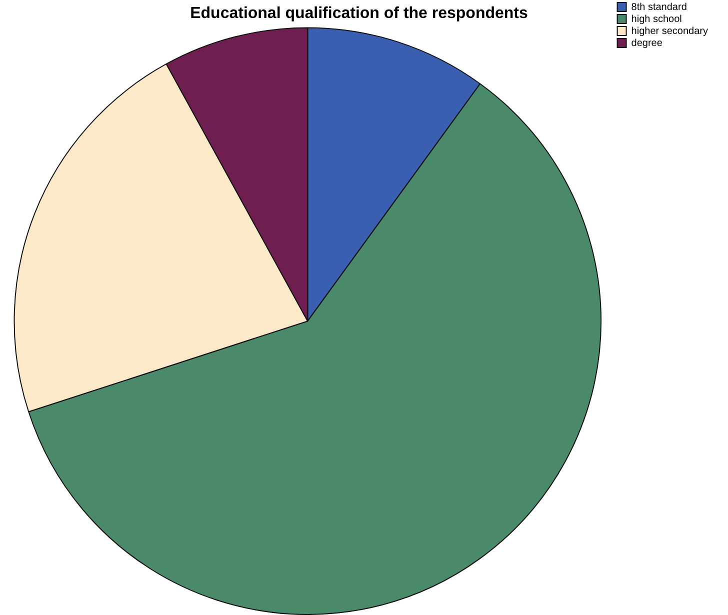 The width and height of the screenshot is (728, 615). Describe the element at coordinates (659, 7) in the screenshot. I see `legend-label: 8th standard` at that location.